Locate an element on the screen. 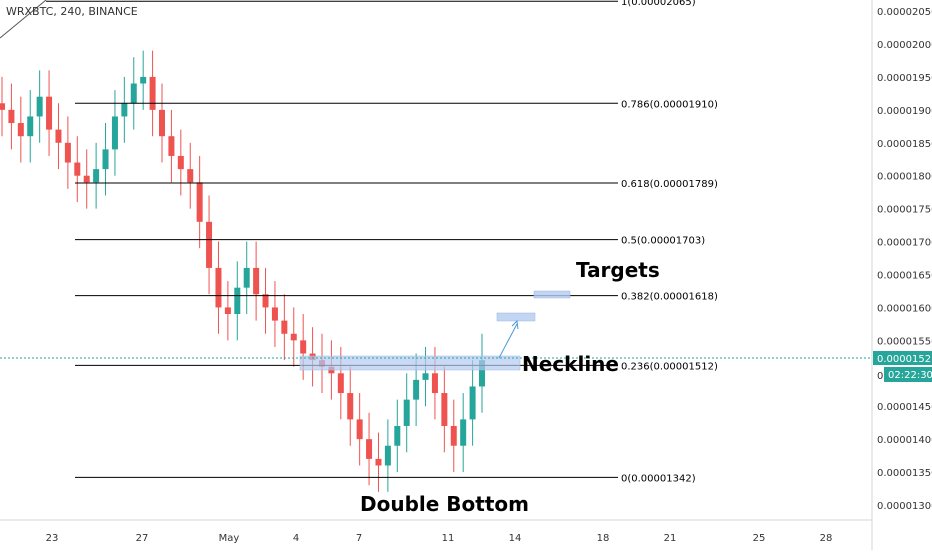 The width and height of the screenshot is (932, 554). fib-label: 0.382(0.00001618) is located at coordinates (669, 297).